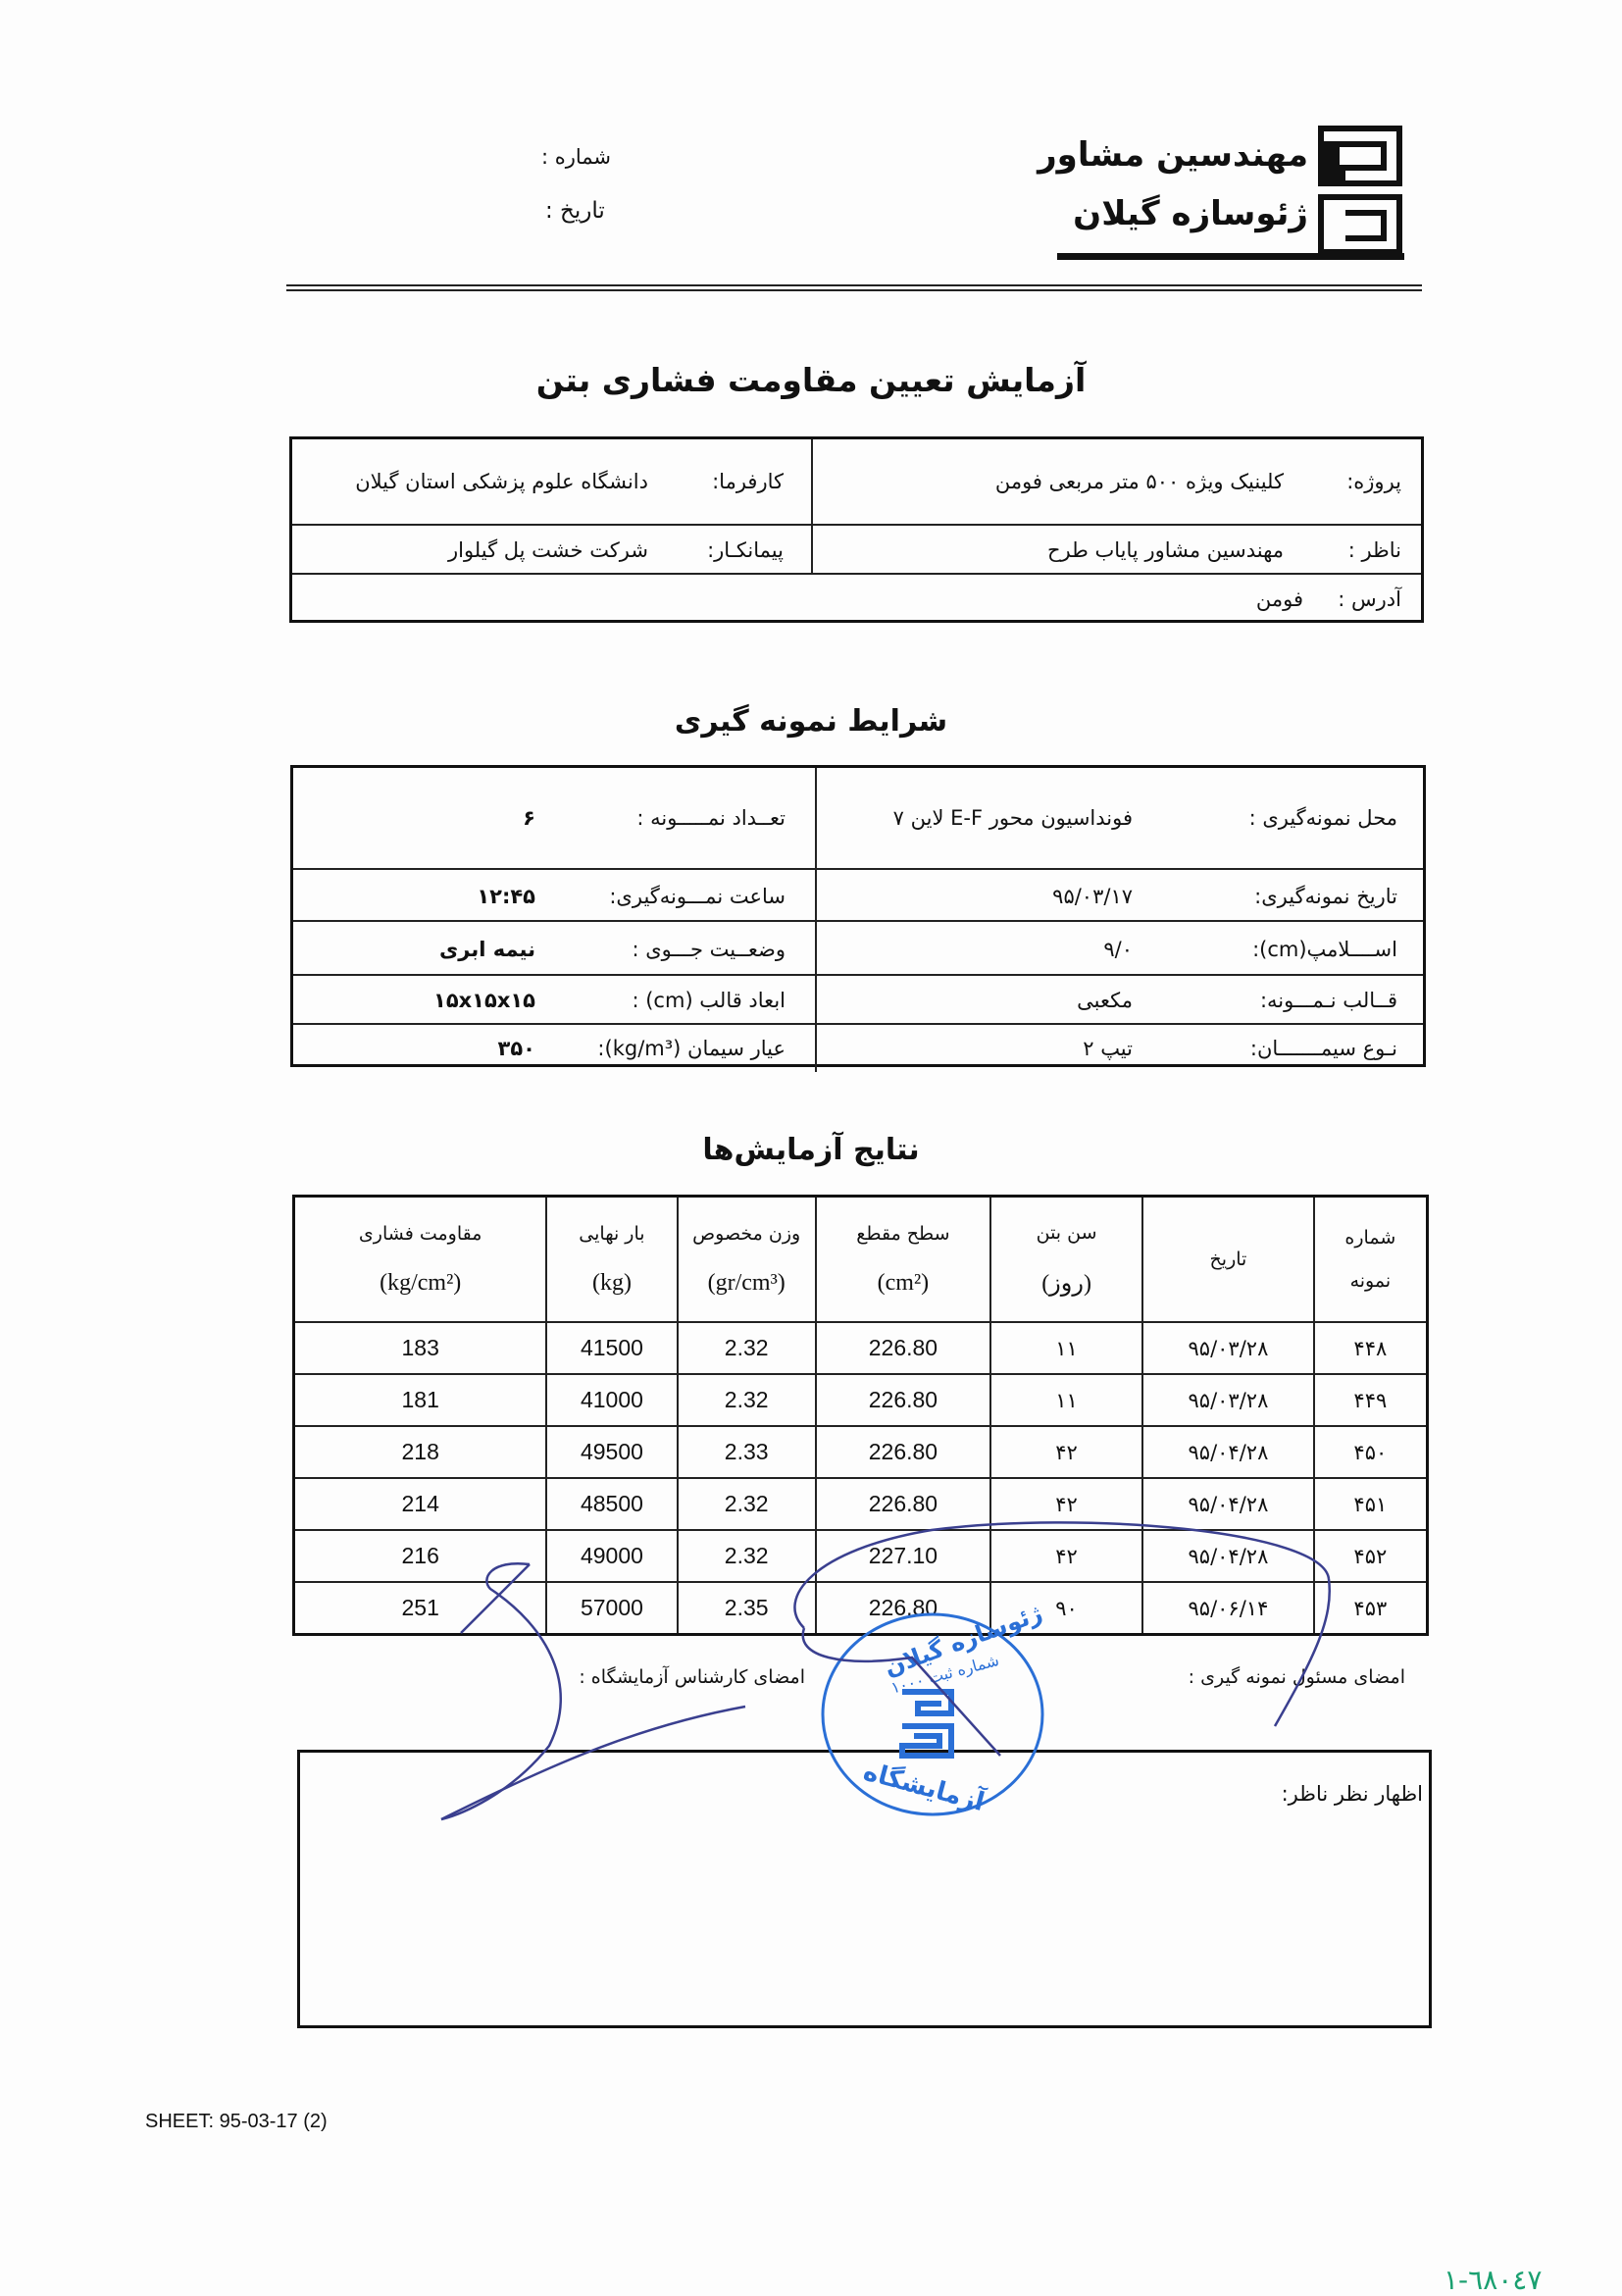  Describe the element at coordinates (1279, 599) in the screenshot. I see `address-value: فومن` at that location.